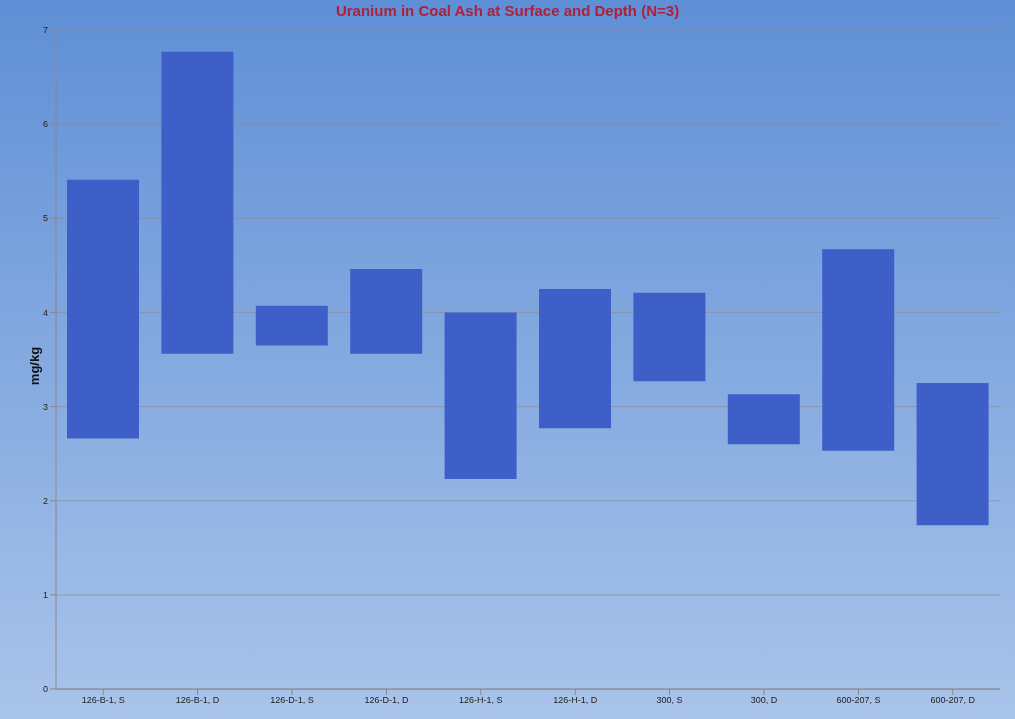  Describe the element at coordinates (953, 700) in the screenshot. I see `x-tick-label: 600-207, D` at that location.